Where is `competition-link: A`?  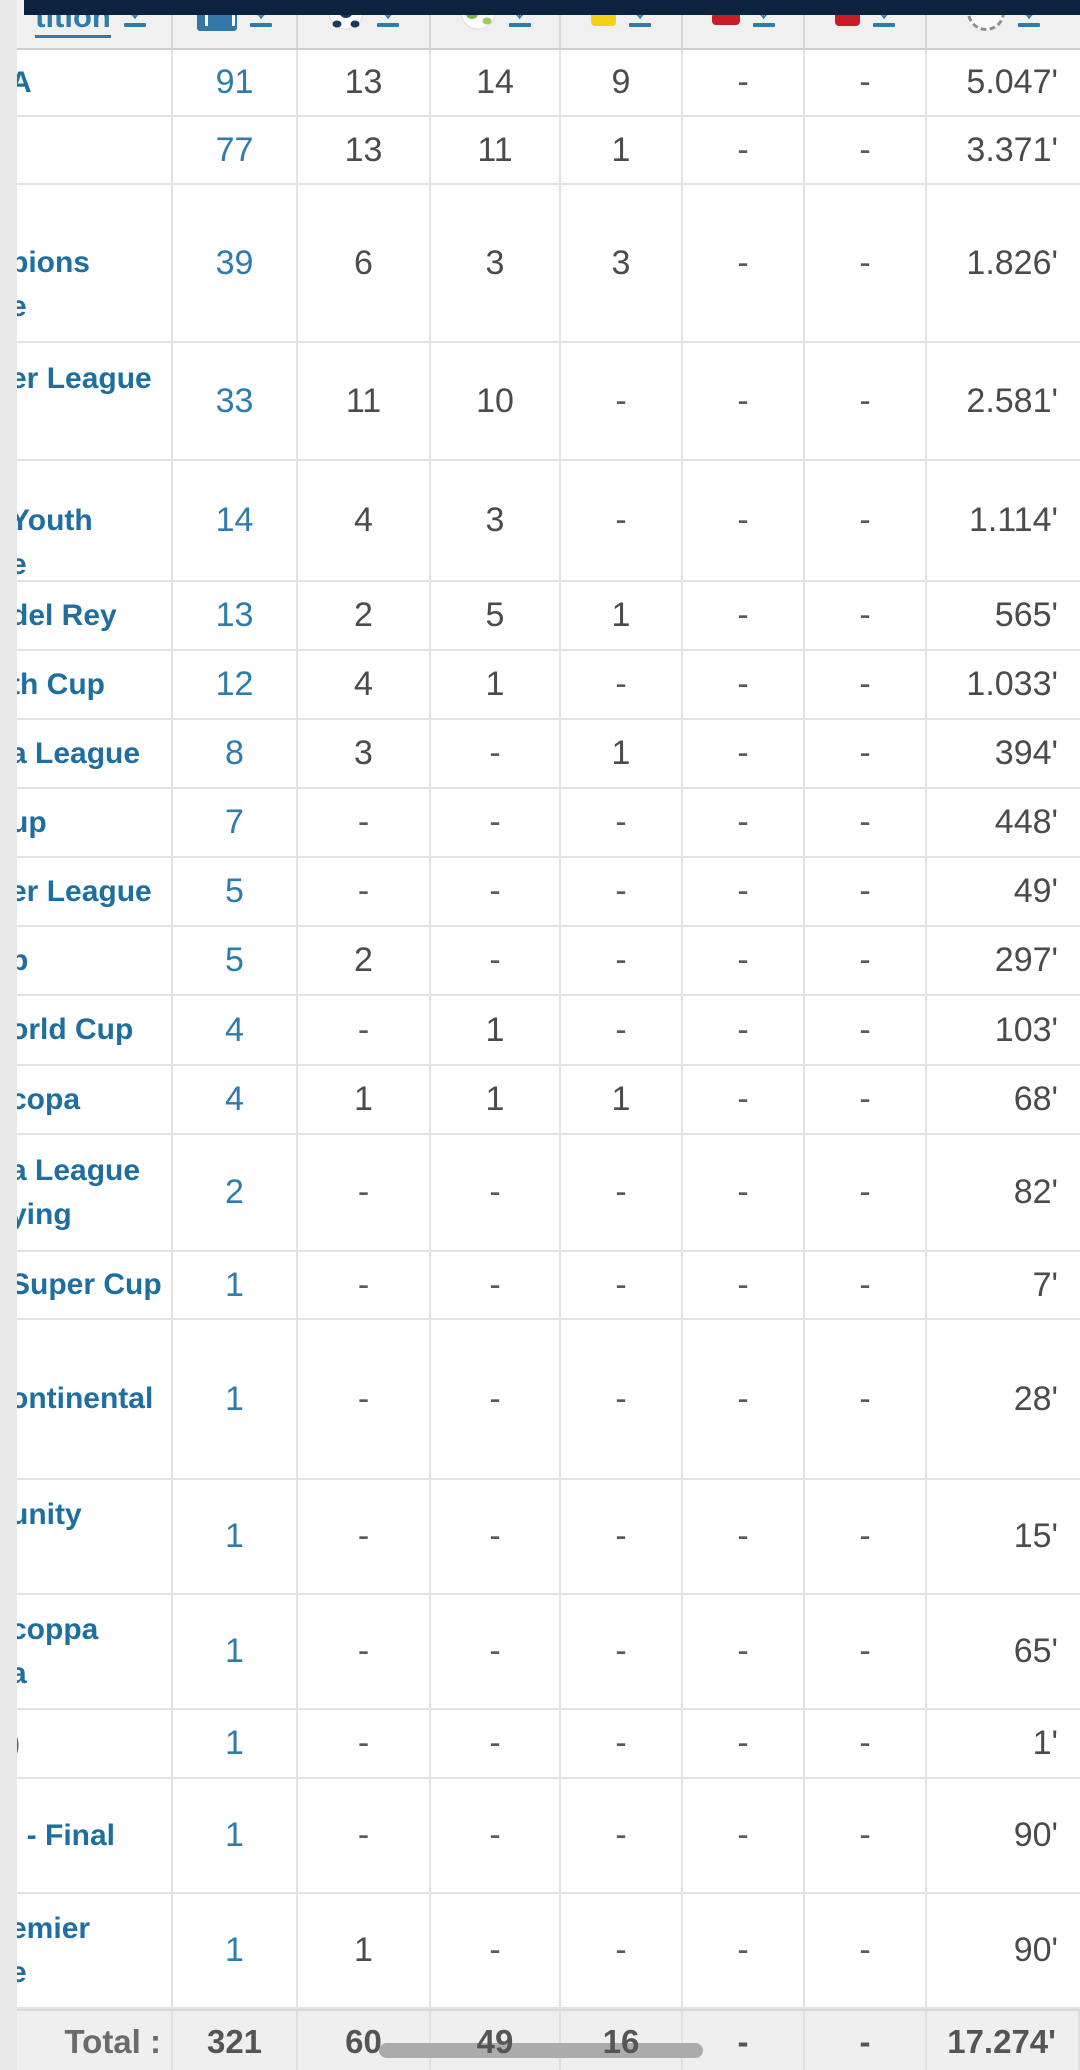
competition-link: A is located at coordinates (94, 83).